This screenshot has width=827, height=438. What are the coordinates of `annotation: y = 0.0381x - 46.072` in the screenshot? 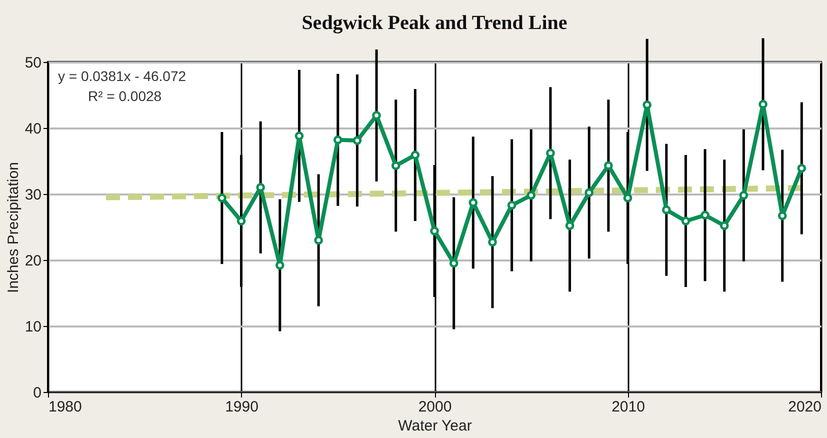 It's located at (122, 76).